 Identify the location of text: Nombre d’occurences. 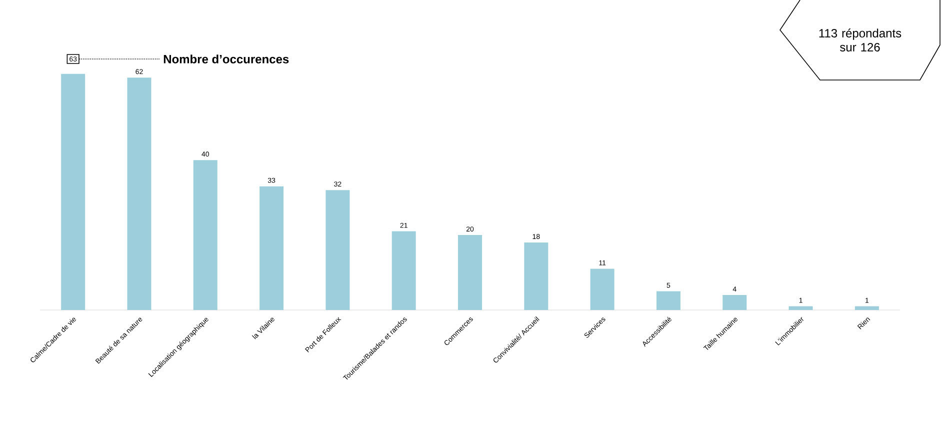
(226, 59).